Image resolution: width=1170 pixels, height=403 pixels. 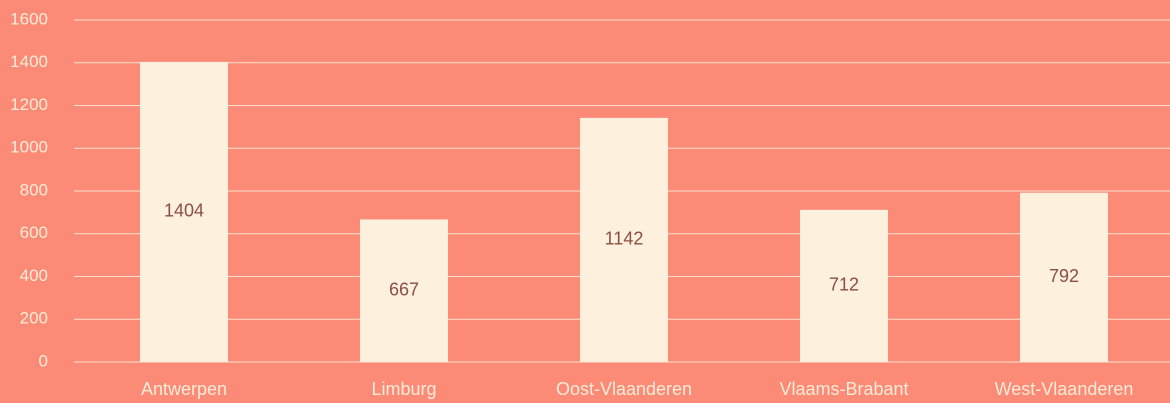 What do you see at coordinates (29, 147) in the screenshot?
I see `y-tick-label: 1000` at bounding box center [29, 147].